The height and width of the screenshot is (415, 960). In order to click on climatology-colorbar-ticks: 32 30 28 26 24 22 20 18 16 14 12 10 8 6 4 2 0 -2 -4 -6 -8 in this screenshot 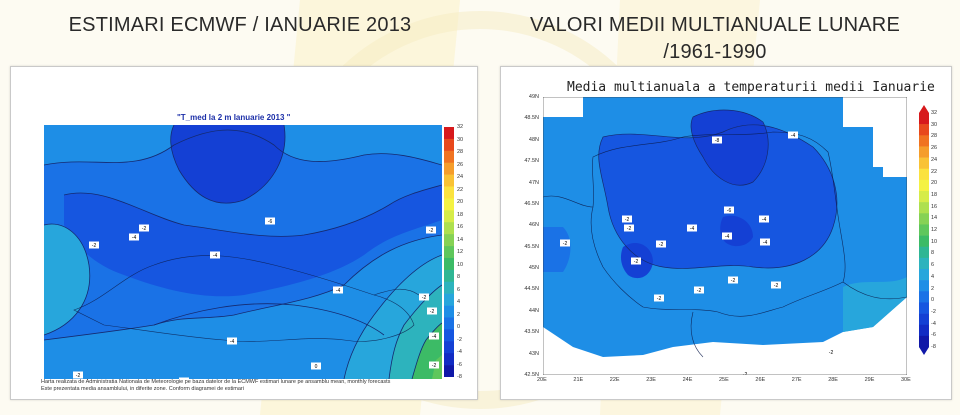, I will do `click(940, 230)`.